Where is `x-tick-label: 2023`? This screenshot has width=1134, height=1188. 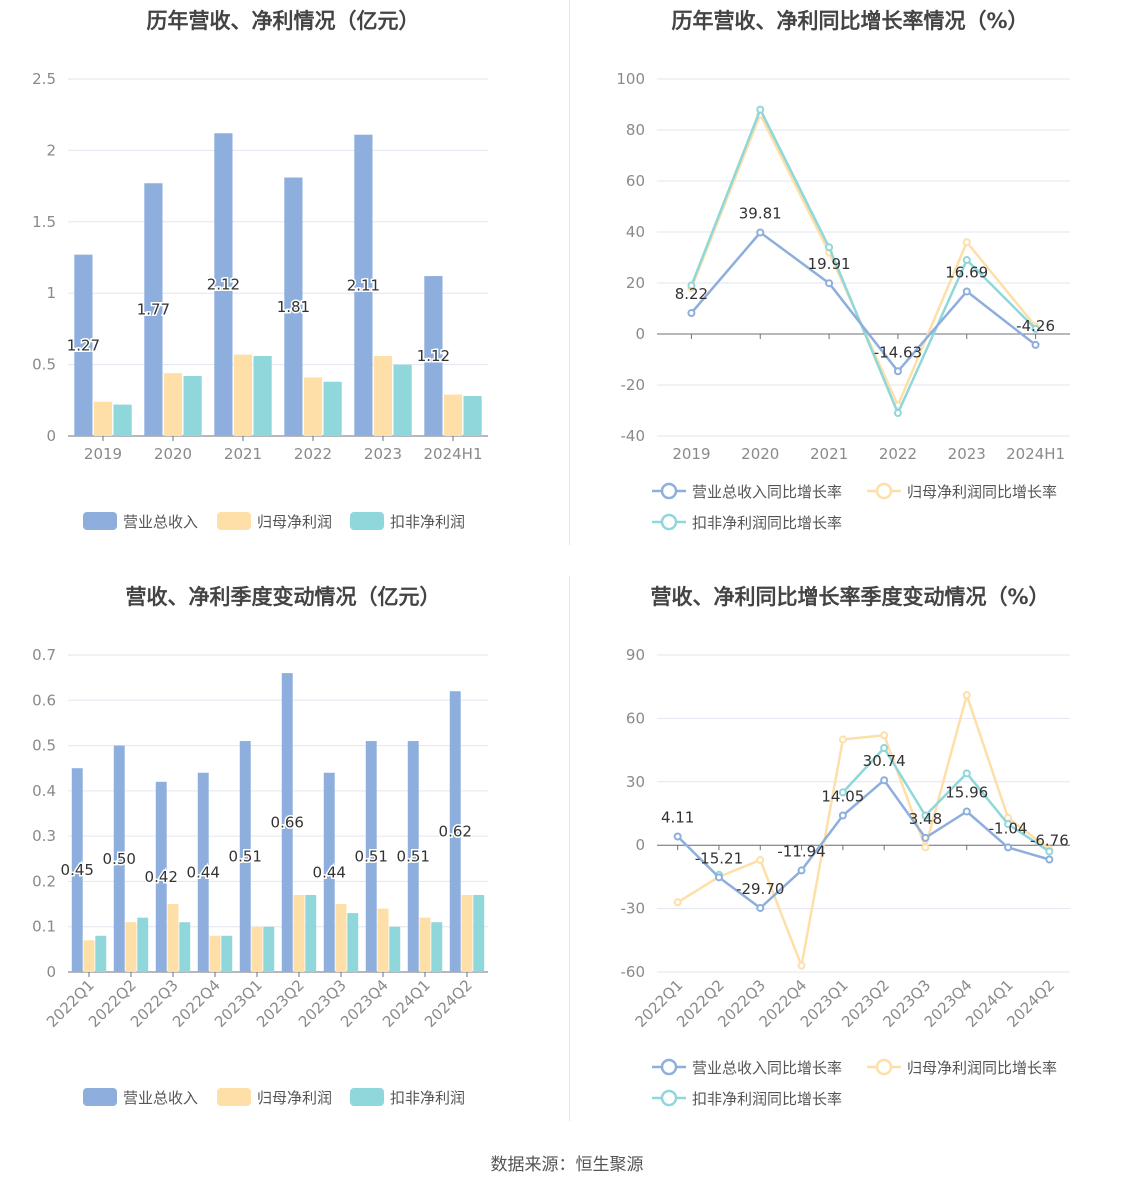 x-tick-label: 2023 is located at coordinates (383, 454).